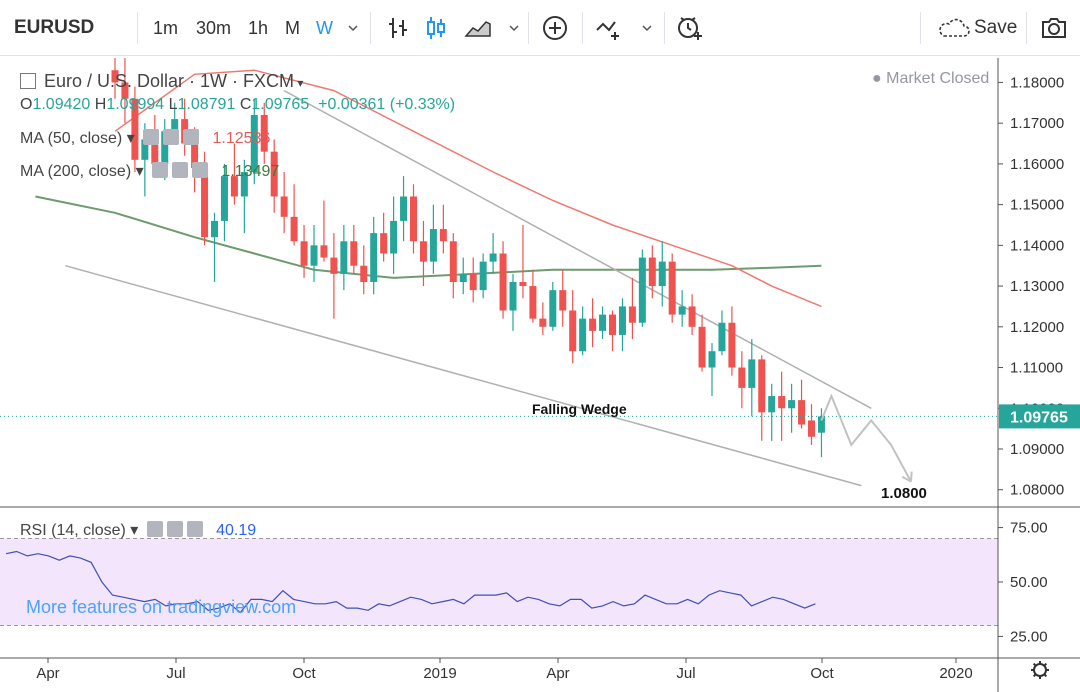 Image resolution: width=1080 pixels, height=692 pixels. I want to click on market-status: ● Market Closed, so click(931, 78).